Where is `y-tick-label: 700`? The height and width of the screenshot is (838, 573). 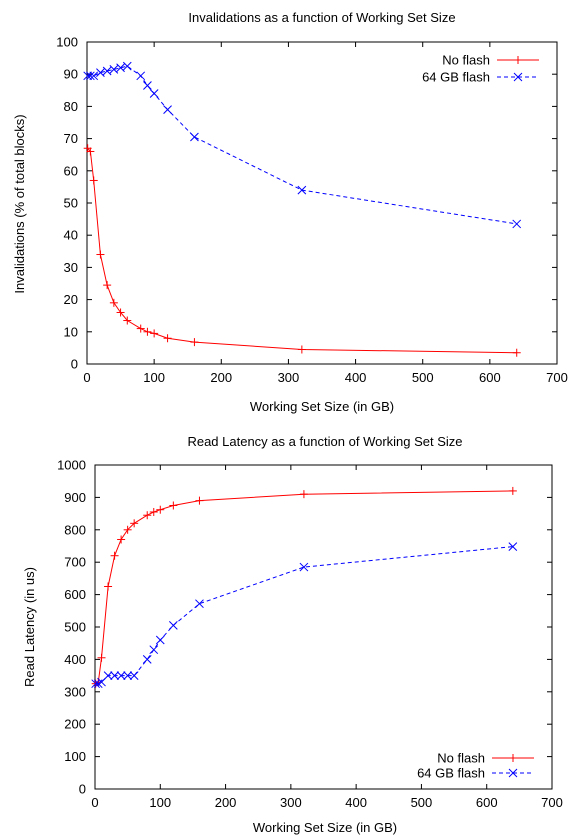 y-tick-label: 700 is located at coordinates (75, 562).